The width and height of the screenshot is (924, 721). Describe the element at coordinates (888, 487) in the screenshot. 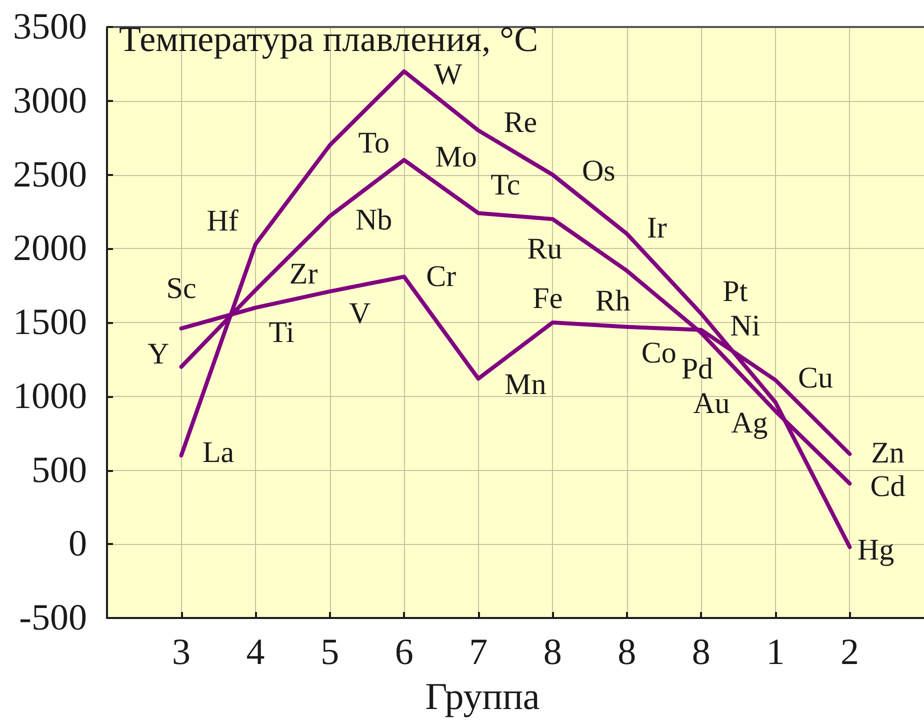

I see `data-label: Cd` at that location.